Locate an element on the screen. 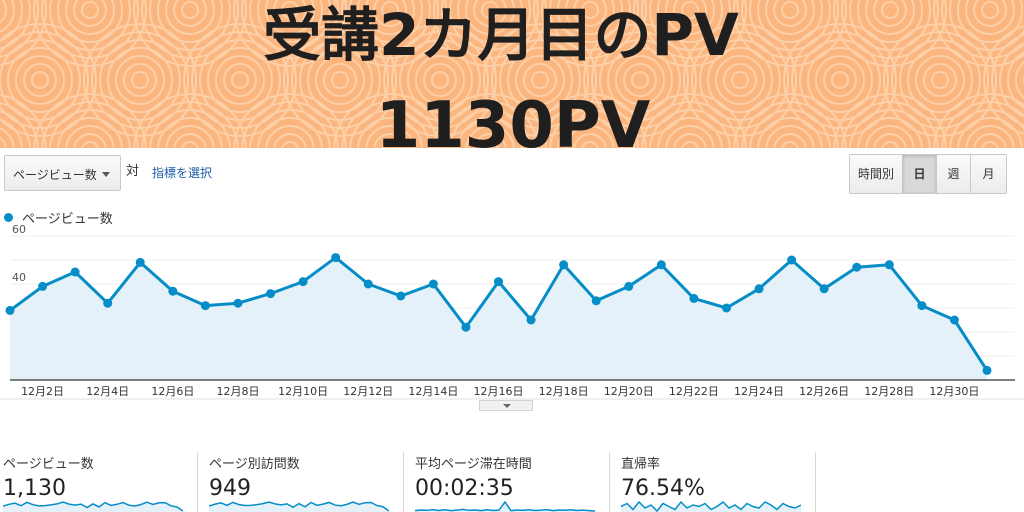 Image resolution: width=1024 pixels, height=512 pixels. x-tick-label: 12月28日 is located at coordinates (889, 391).